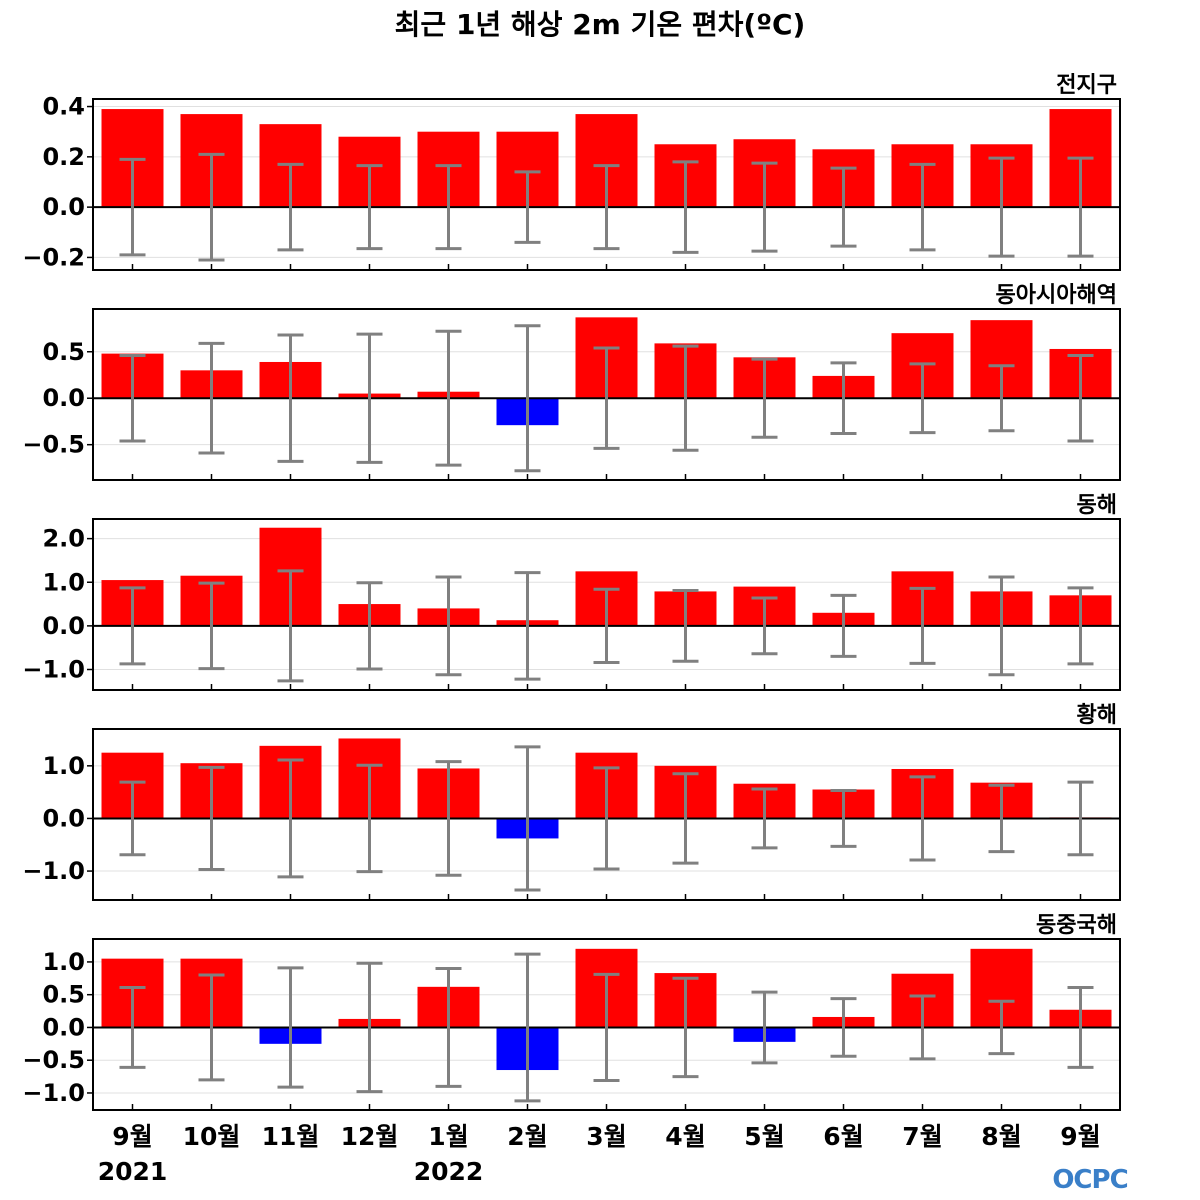 Image resolution: width=1200 pixels, height=1200 pixels. What do you see at coordinates (1097, 715) in the screenshot?
I see `region-label: 황해` at bounding box center [1097, 715].